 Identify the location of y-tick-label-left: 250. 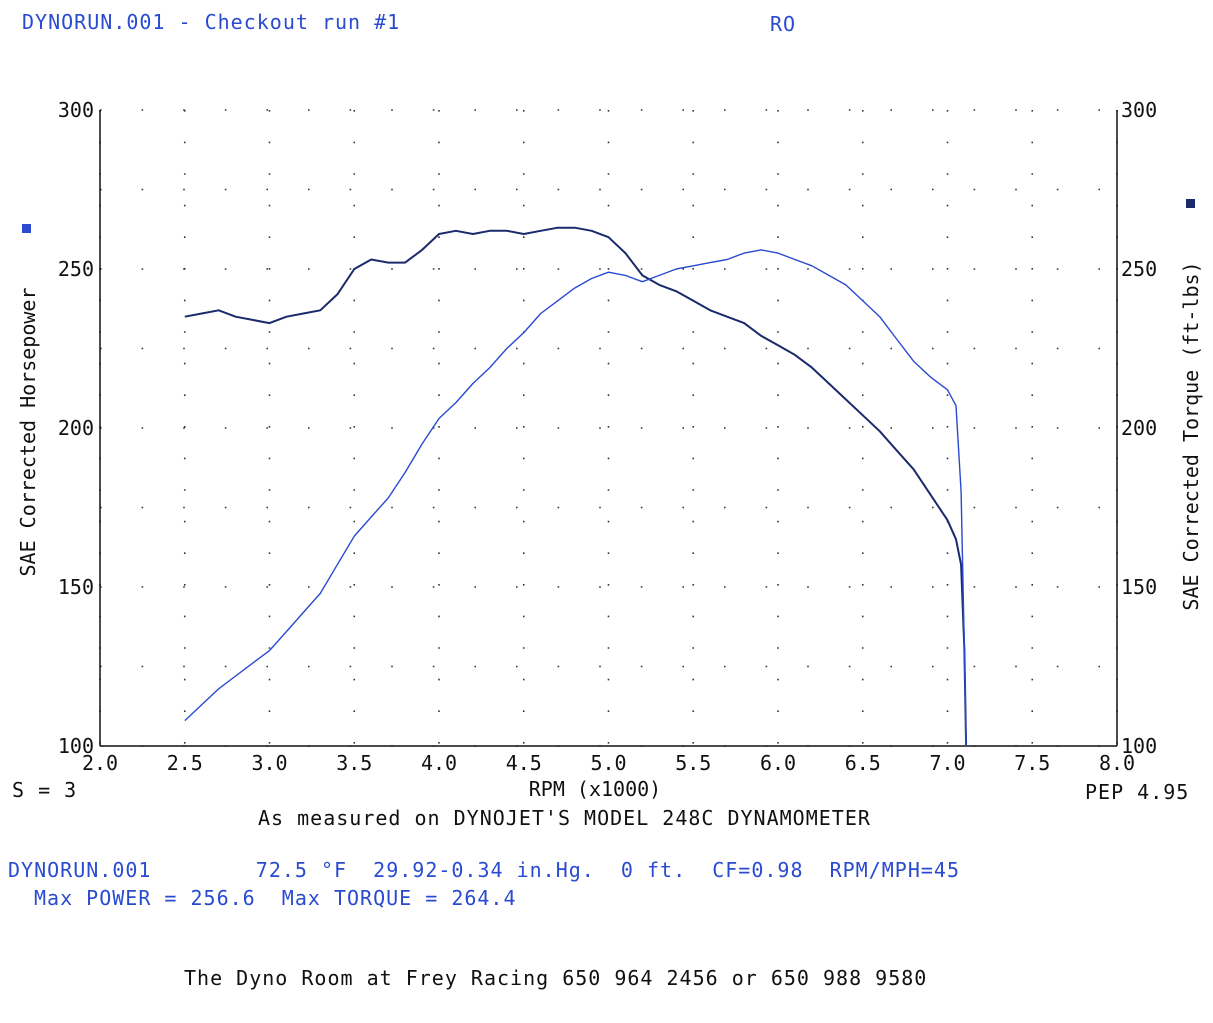
(76, 269).